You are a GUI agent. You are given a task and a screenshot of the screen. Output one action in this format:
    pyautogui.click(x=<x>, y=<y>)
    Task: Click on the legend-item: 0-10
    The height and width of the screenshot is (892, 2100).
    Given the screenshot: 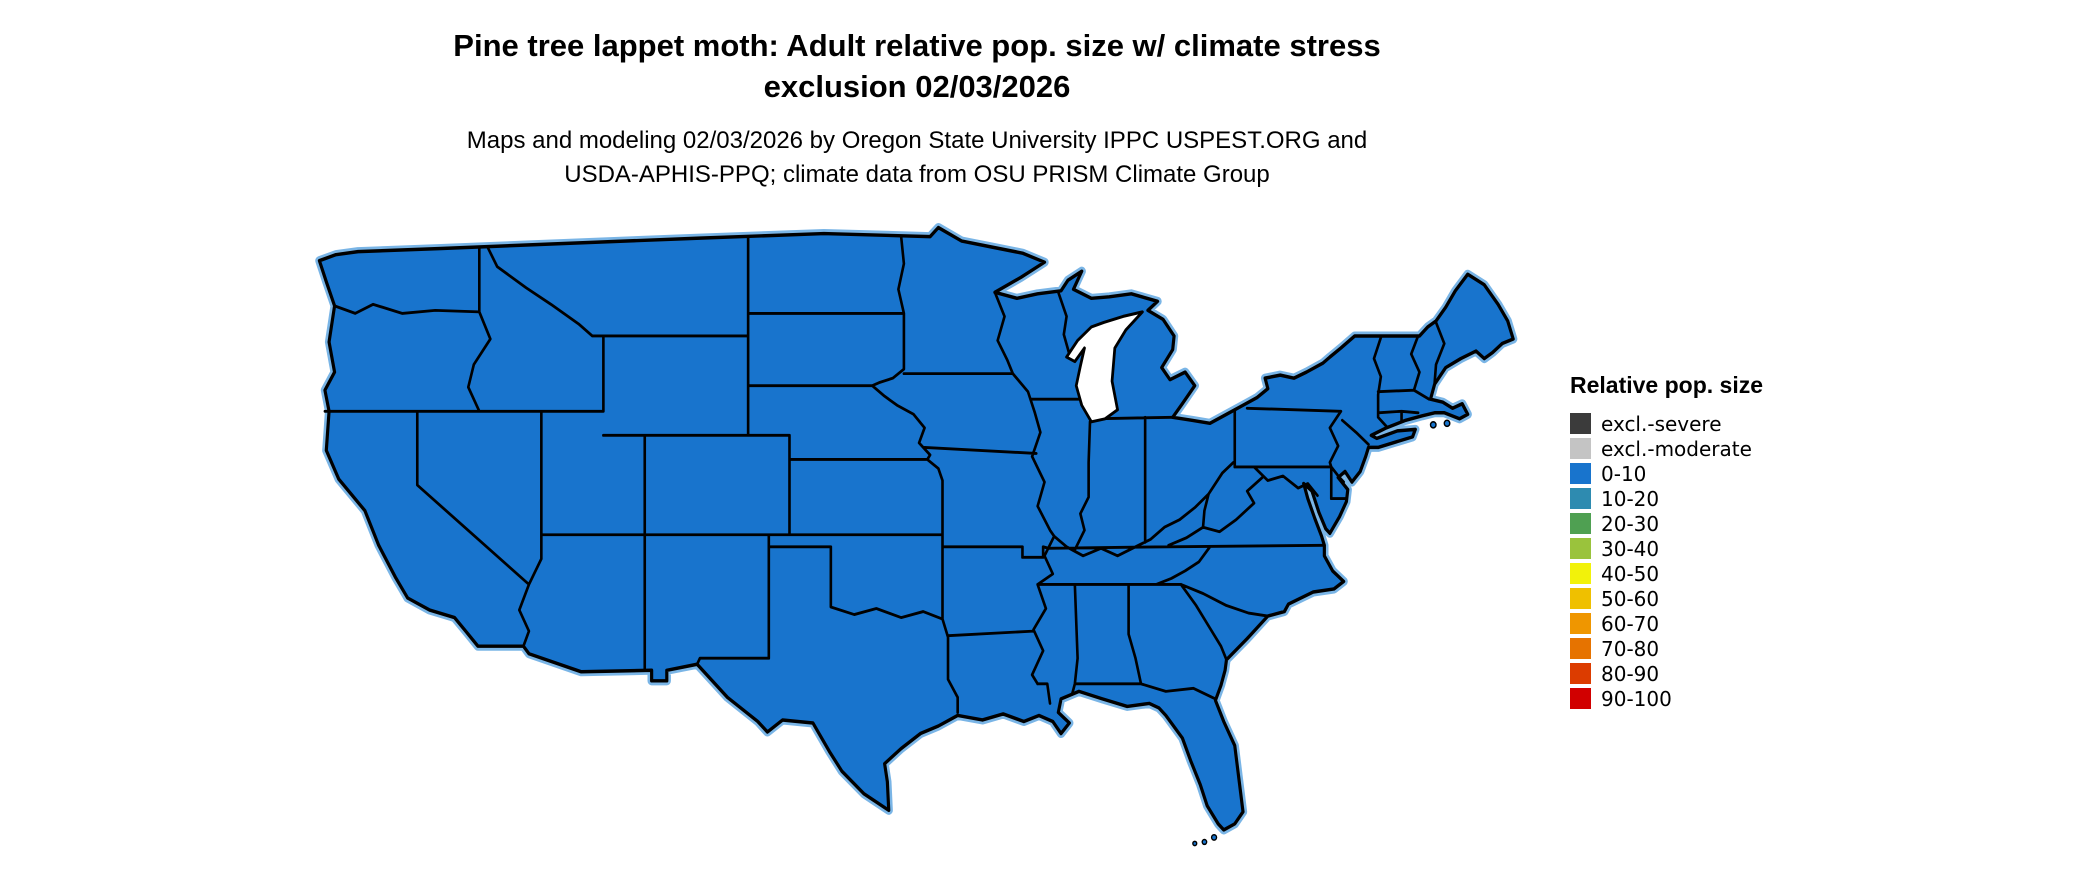 What is the action you would take?
    pyautogui.click(x=1666, y=473)
    